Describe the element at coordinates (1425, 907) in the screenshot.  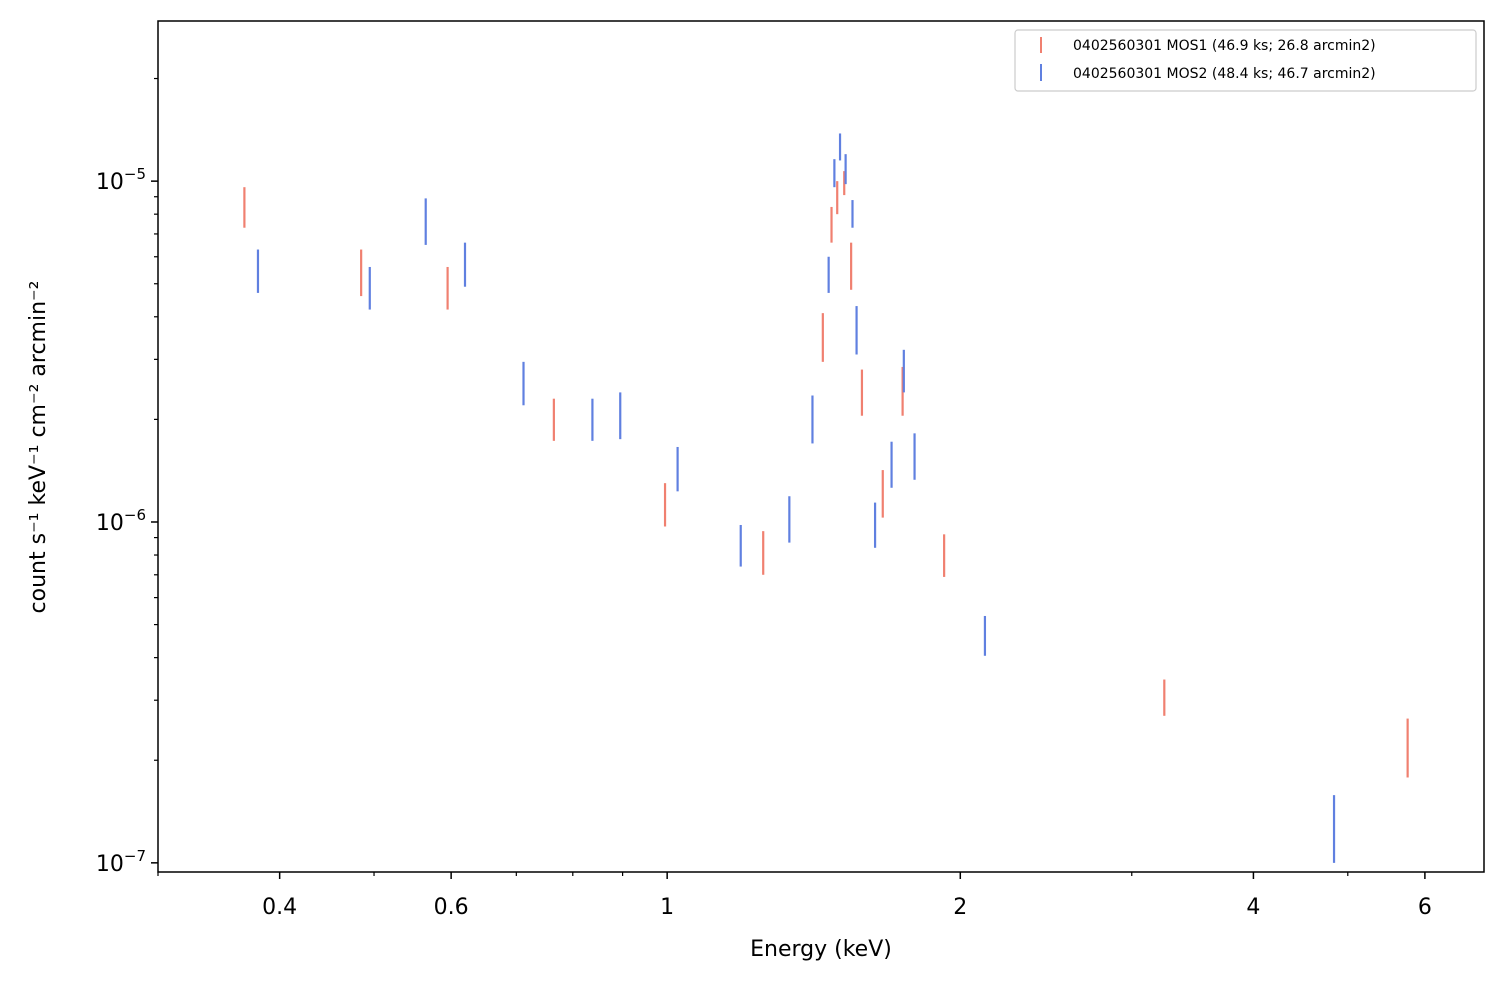
I see `x-tick-label: 6` at that location.